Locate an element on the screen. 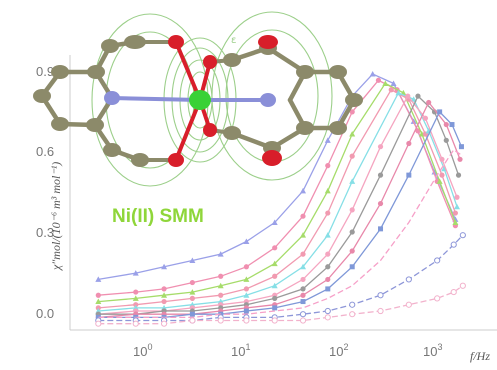 Image resolution: width=497 pixels, height=370 pixels. series-line is located at coordinates (281, 305).